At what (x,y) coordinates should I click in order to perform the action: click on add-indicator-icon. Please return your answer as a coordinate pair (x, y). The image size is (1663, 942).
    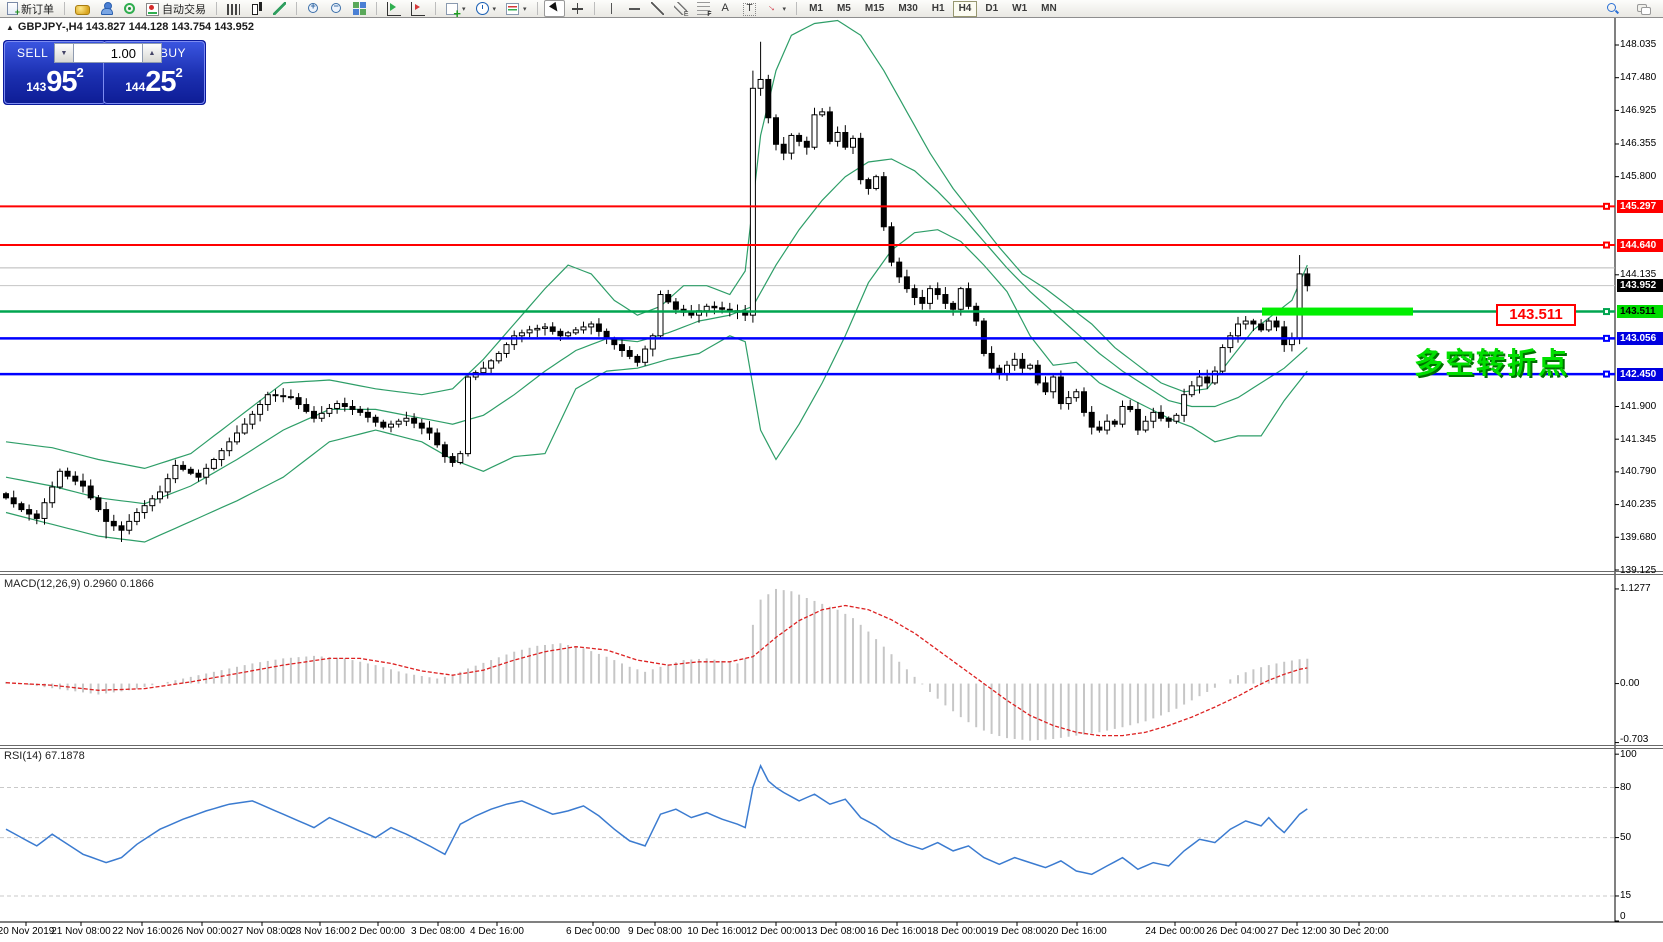
    Looking at the image, I should click on (453, 11).